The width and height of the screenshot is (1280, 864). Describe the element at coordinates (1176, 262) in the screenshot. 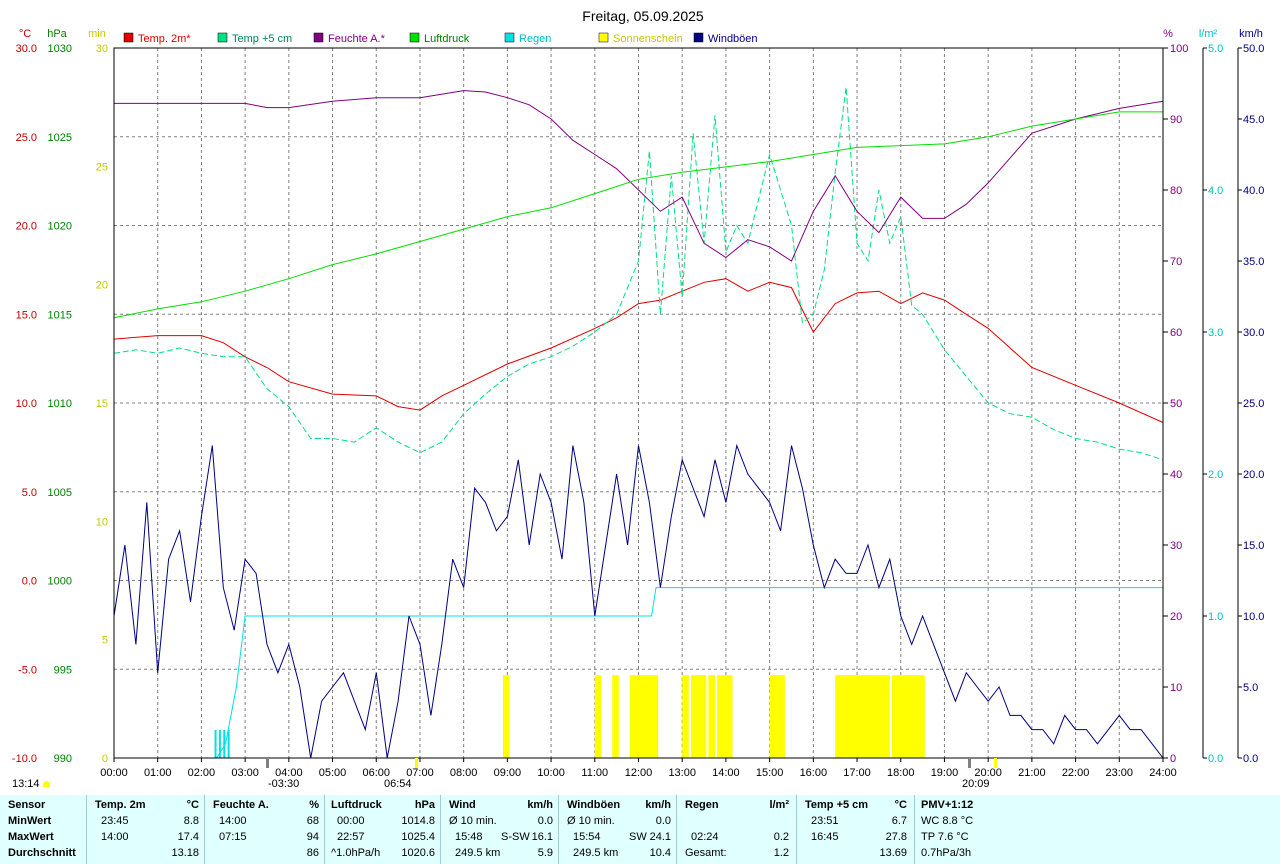

I see `humidity-tick-label: 70` at that location.